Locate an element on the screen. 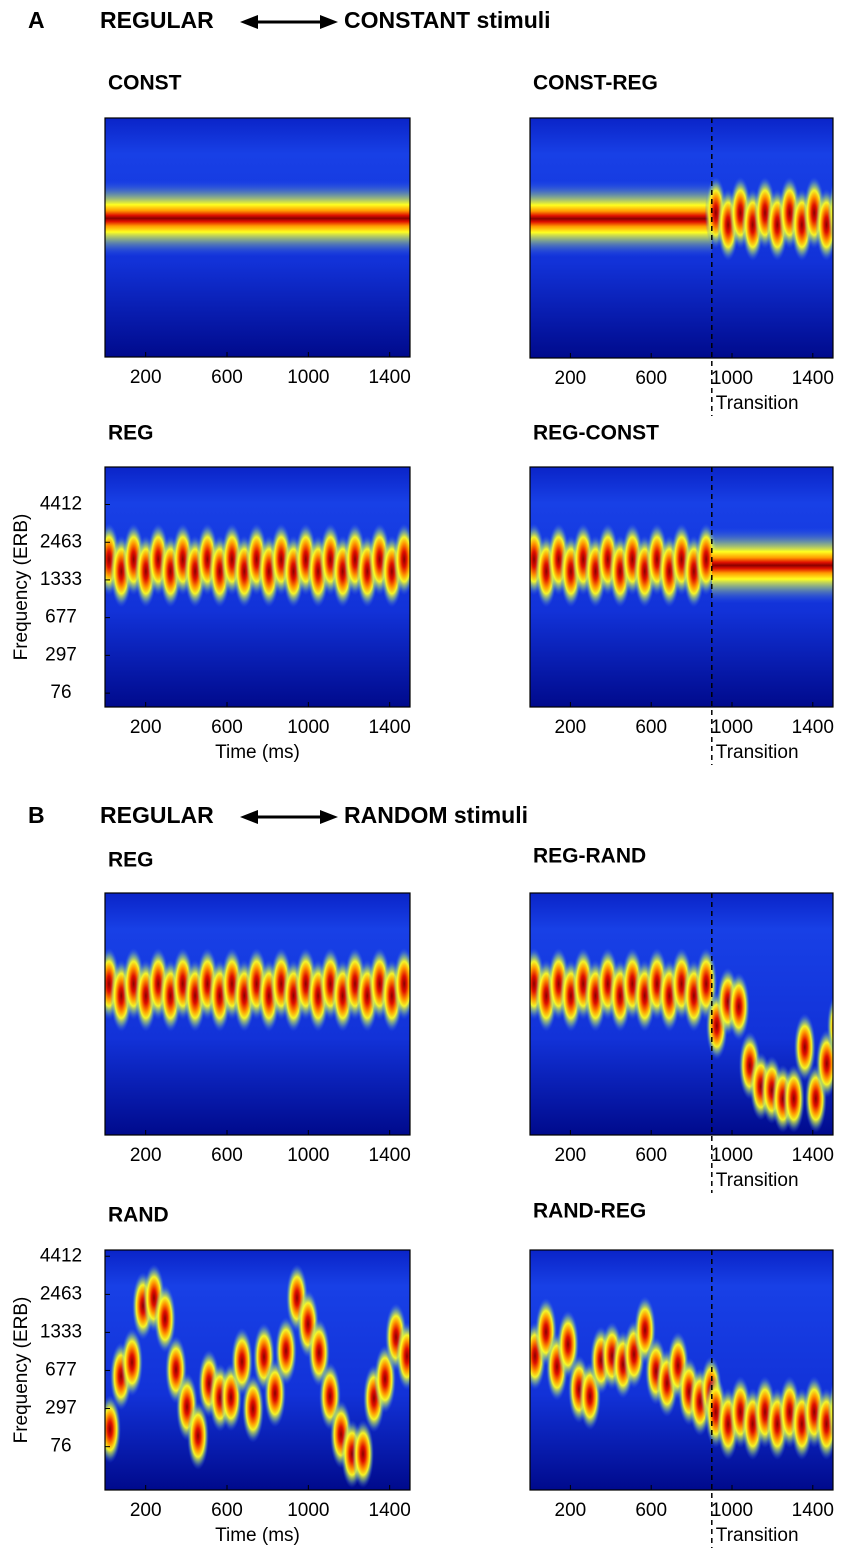 The width and height of the screenshot is (841, 1549). section-left: REGULAR is located at coordinates (157, 815).